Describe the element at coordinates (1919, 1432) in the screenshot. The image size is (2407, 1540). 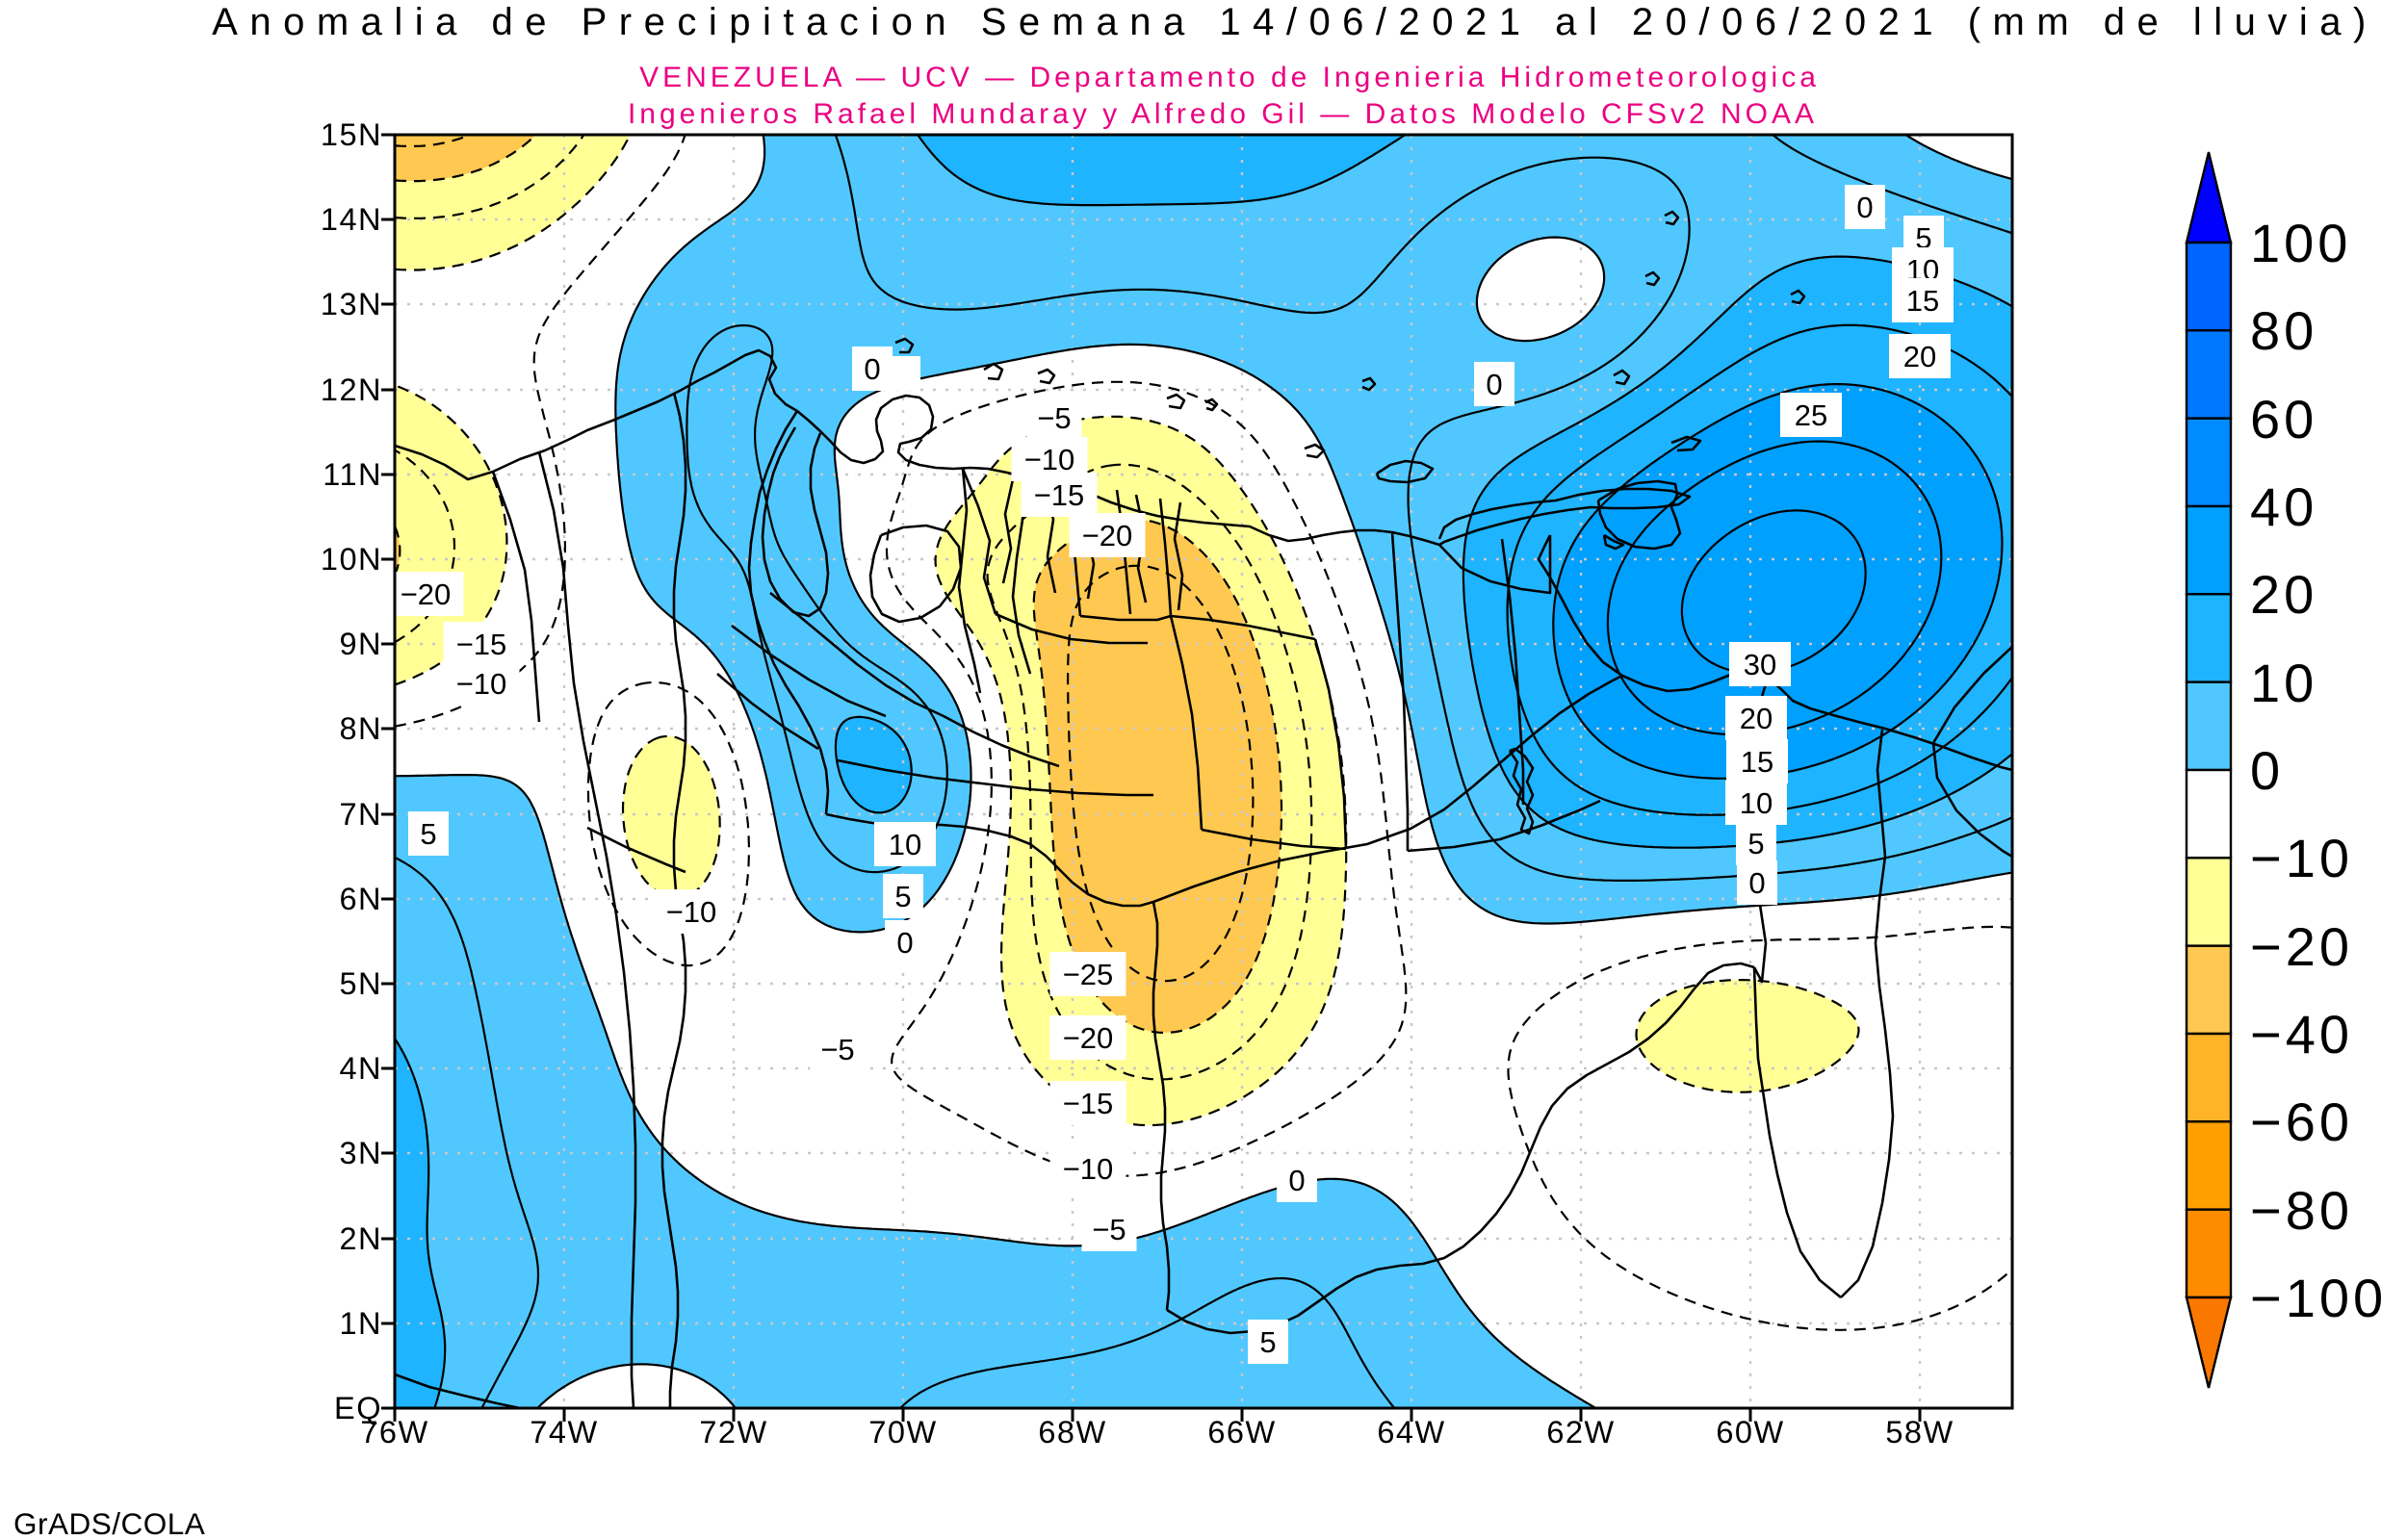
I see `svg-text: 58W` at that location.